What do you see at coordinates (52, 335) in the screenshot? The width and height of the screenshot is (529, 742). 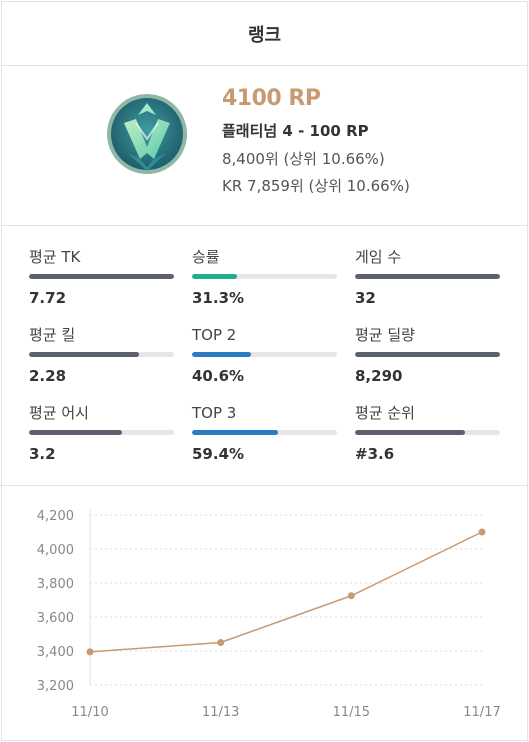 I see `stat-label: 평균 킬` at bounding box center [52, 335].